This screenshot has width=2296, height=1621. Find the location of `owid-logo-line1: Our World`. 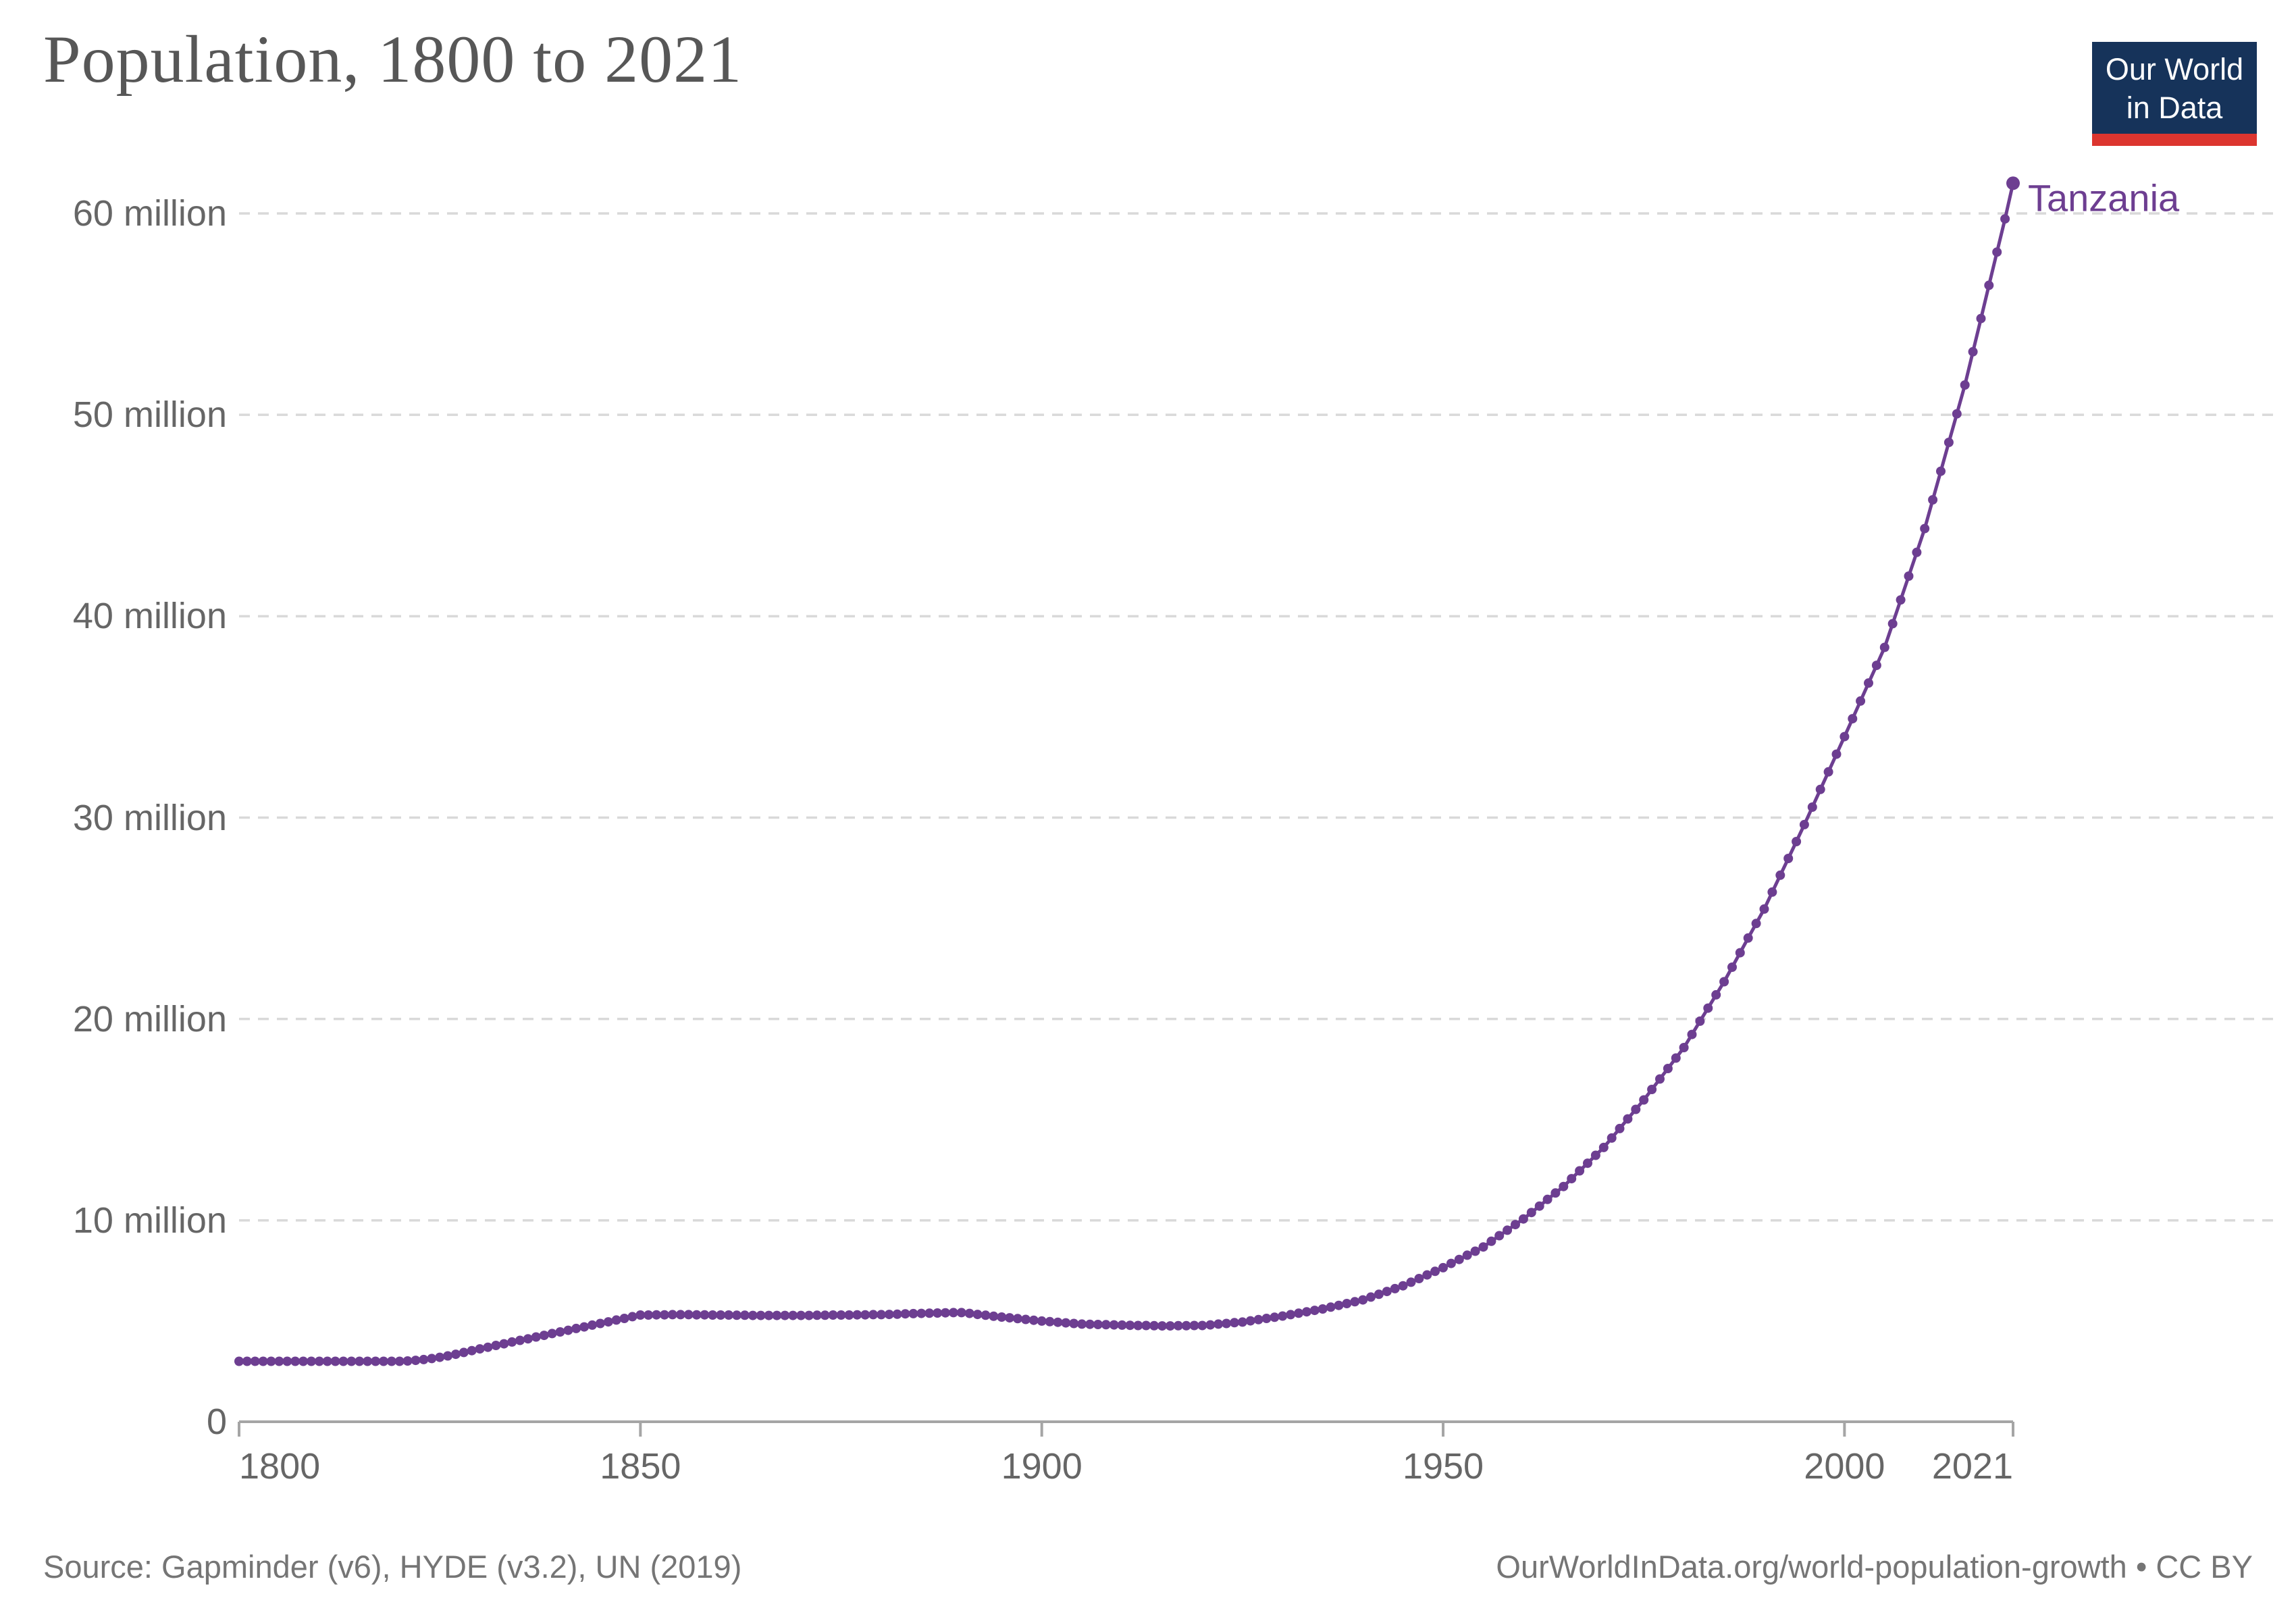

owid-logo-line1: Our World is located at coordinates (2174, 69).